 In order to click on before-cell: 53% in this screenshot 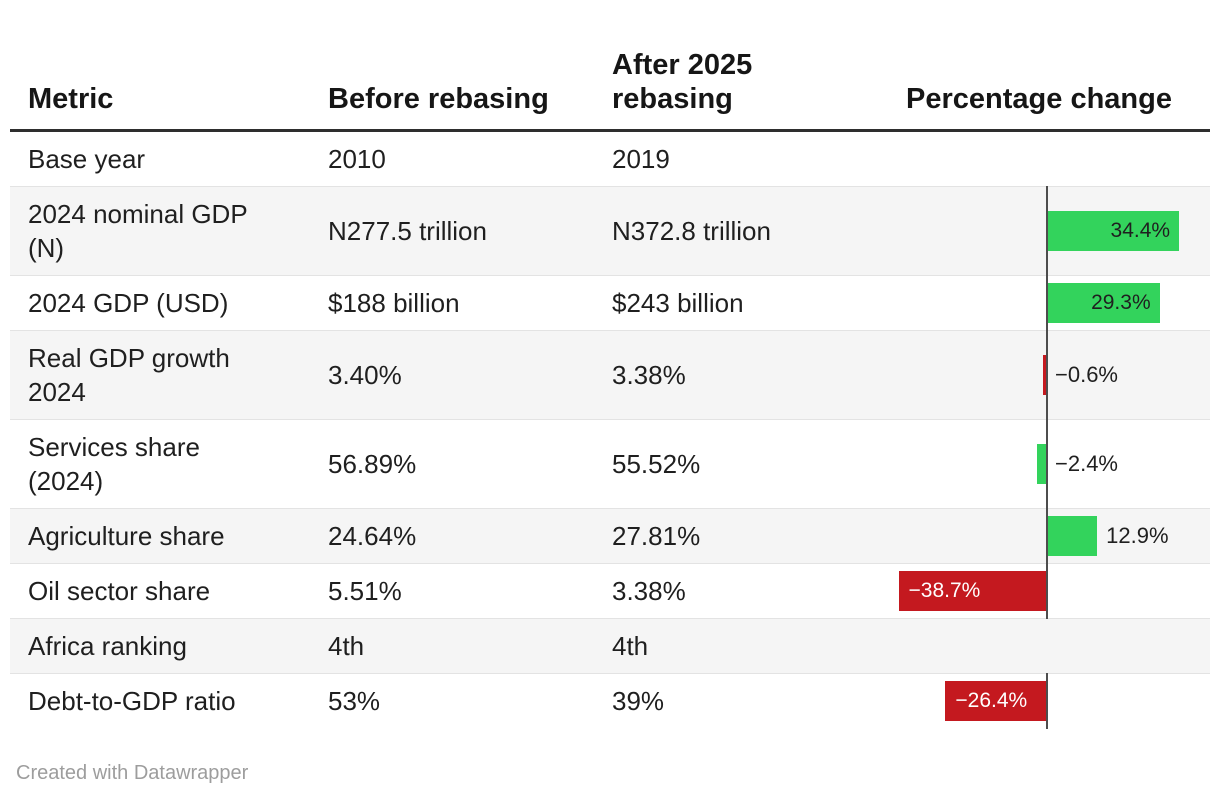, I will do `click(354, 701)`.